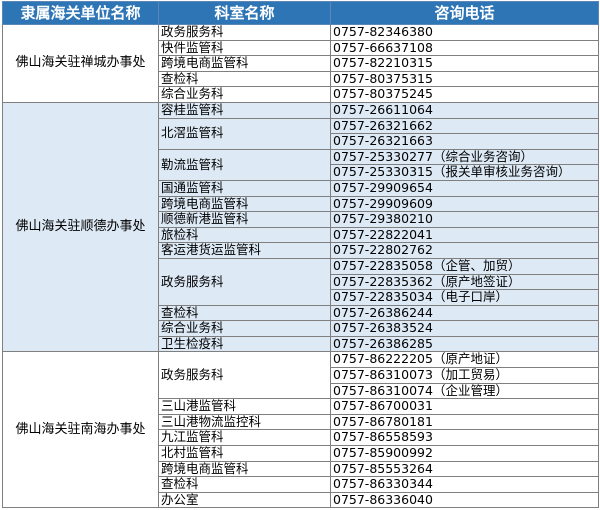  I want to click on table-row: 北村监管科 0757-85900992, so click(301, 453).